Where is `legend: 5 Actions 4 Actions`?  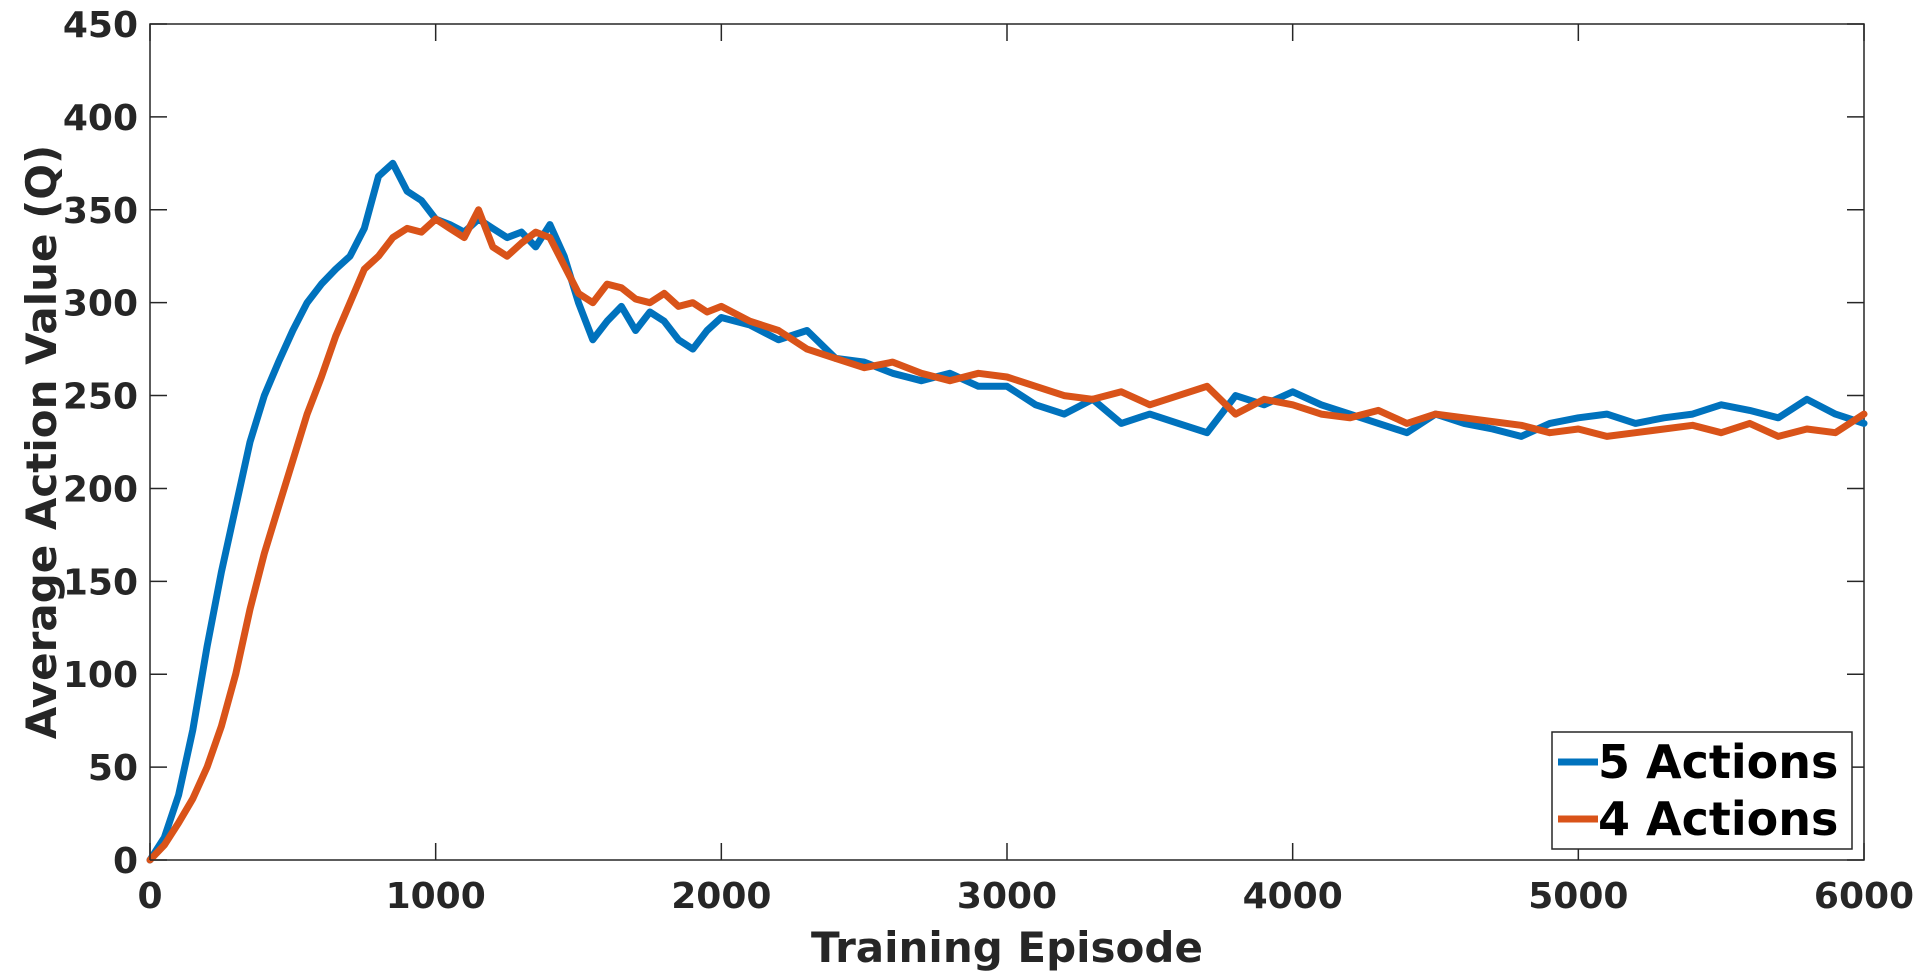
legend: 5 Actions 4 Actions is located at coordinates (1702, 790).